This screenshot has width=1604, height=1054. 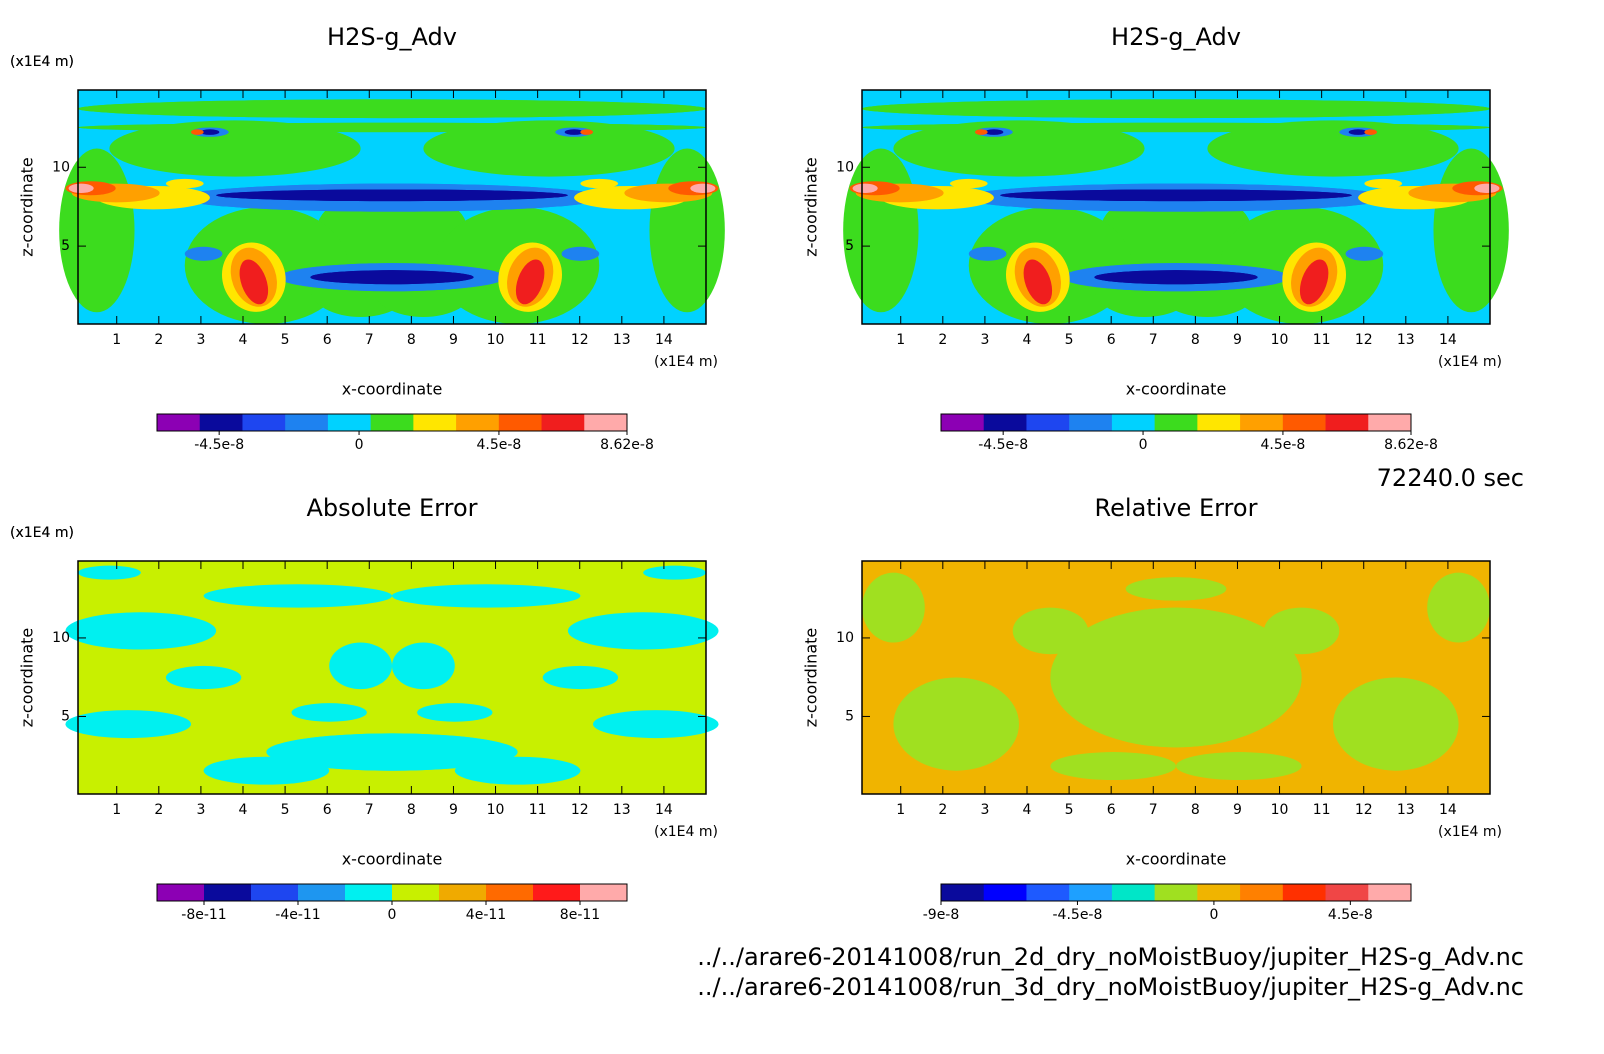 I want to click on x-tick-label: 2, so click(x=158, y=340).